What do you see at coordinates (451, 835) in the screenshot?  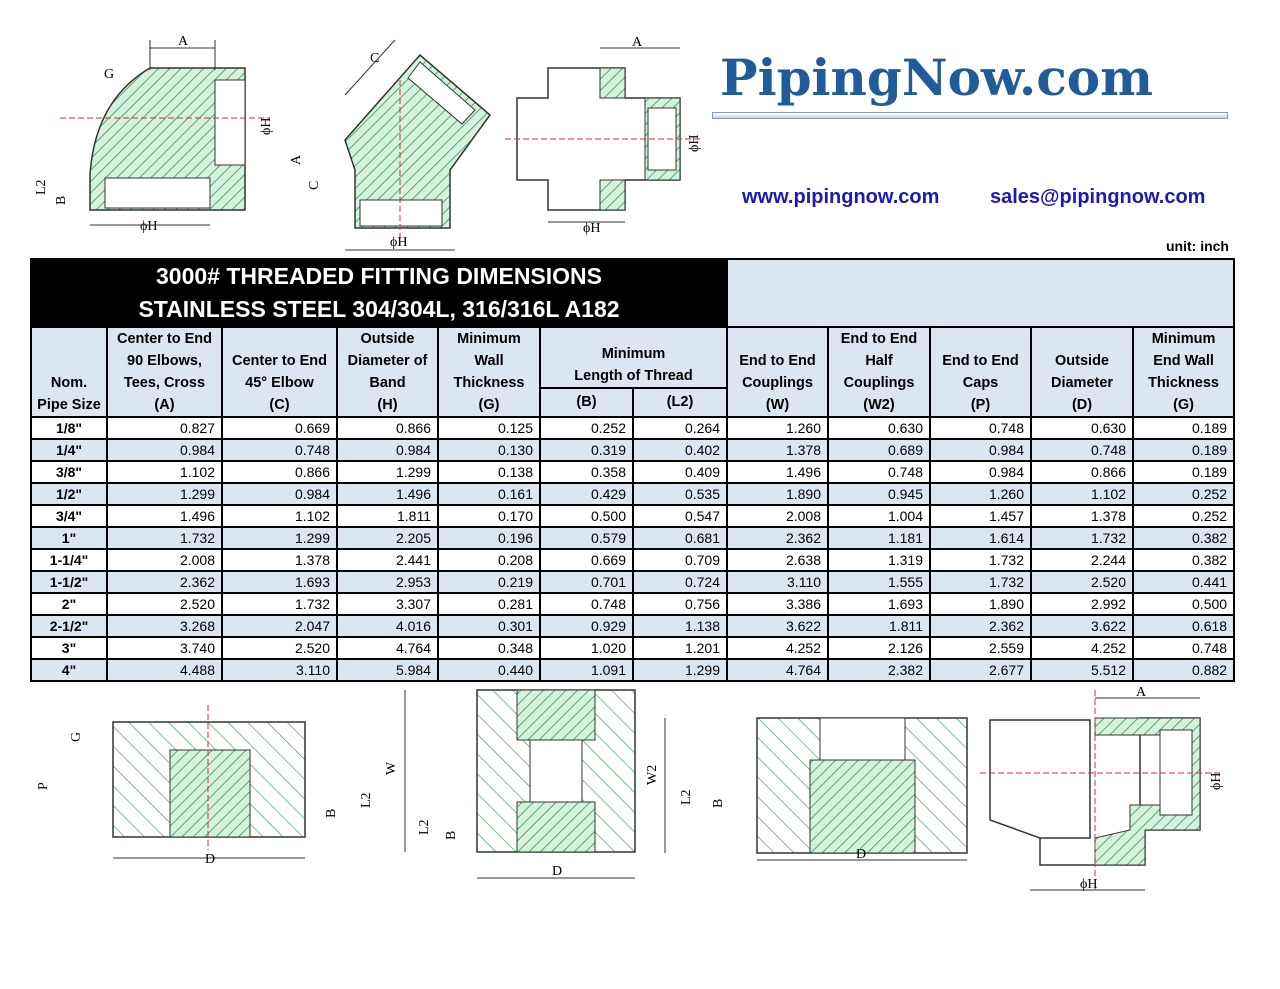 I see `svg-text: B` at bounding box center [451, 835].